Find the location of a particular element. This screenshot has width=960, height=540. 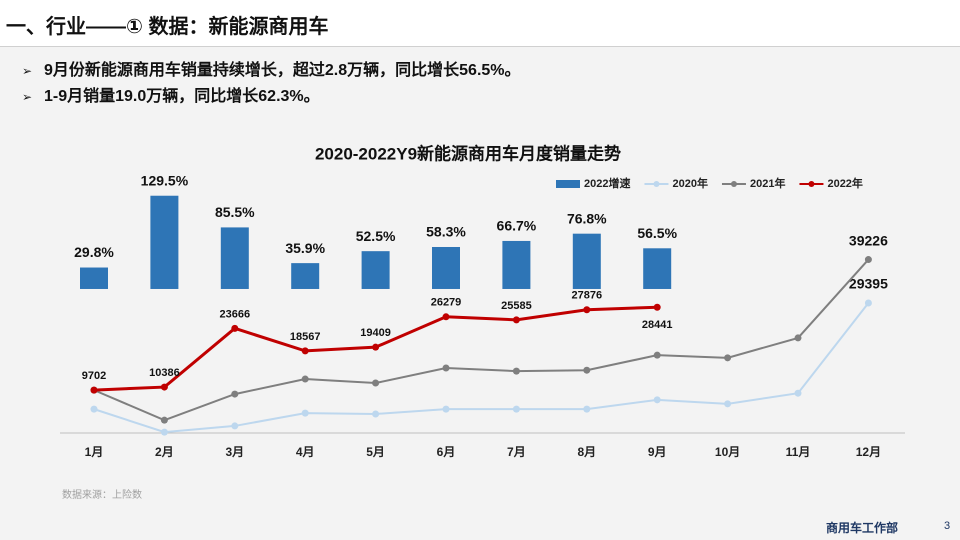

data-label: 29395 is located at coordinates (868, 284).